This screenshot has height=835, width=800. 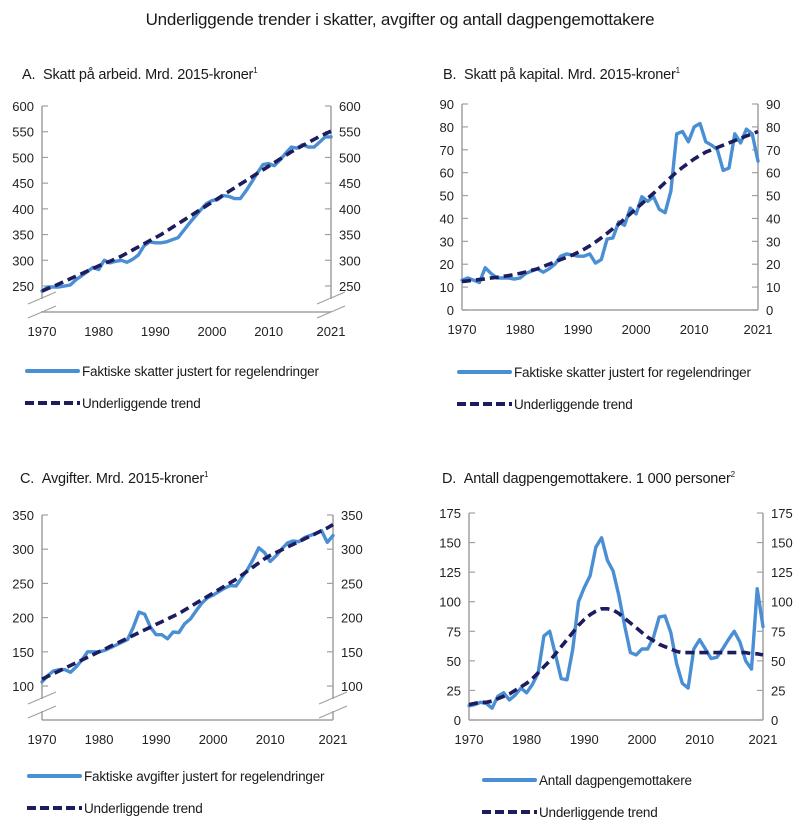 I want to click on y-tick-label-right: 60, so click(x=773, y=173).